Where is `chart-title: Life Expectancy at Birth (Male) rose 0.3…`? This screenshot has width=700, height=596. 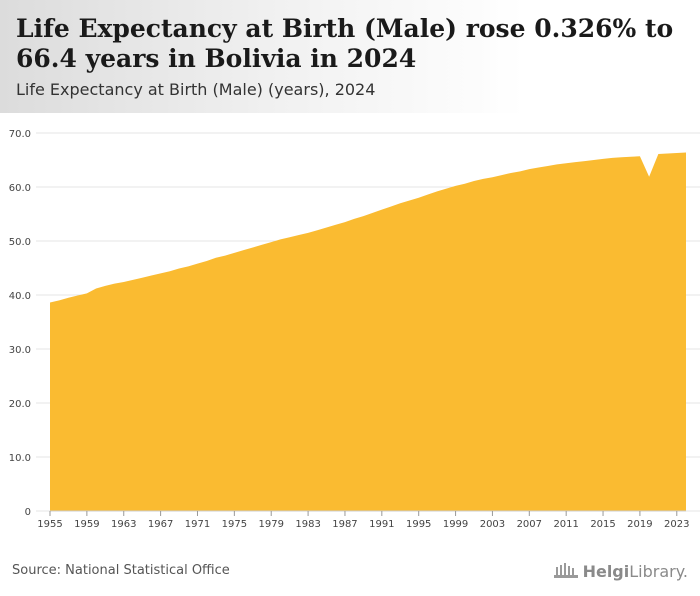 chart-title: Life Expectancy at Birth (Male) rose 0.3… is located at coordinates (345, 43).